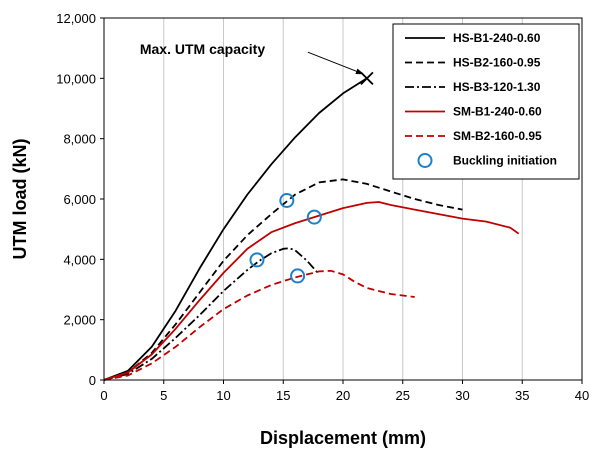 Image resolution: width=600 pixels, height=454 pixels. Describe the element at coordinates (76, 18) in the screenshot. I see `y-tick-label: 12,000` at that location.